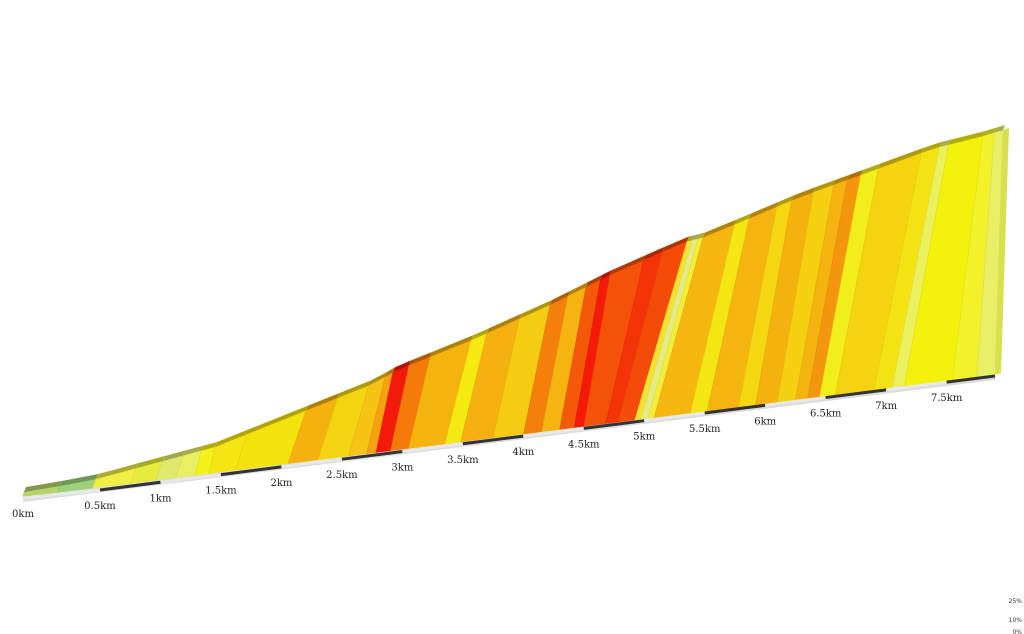 The height and width of the screenshot is (634, 1024). What do you see at coordinates (402, 467) in the screenshot?
I see `distance-label-6: 3km` at bounding box center [402, 467].